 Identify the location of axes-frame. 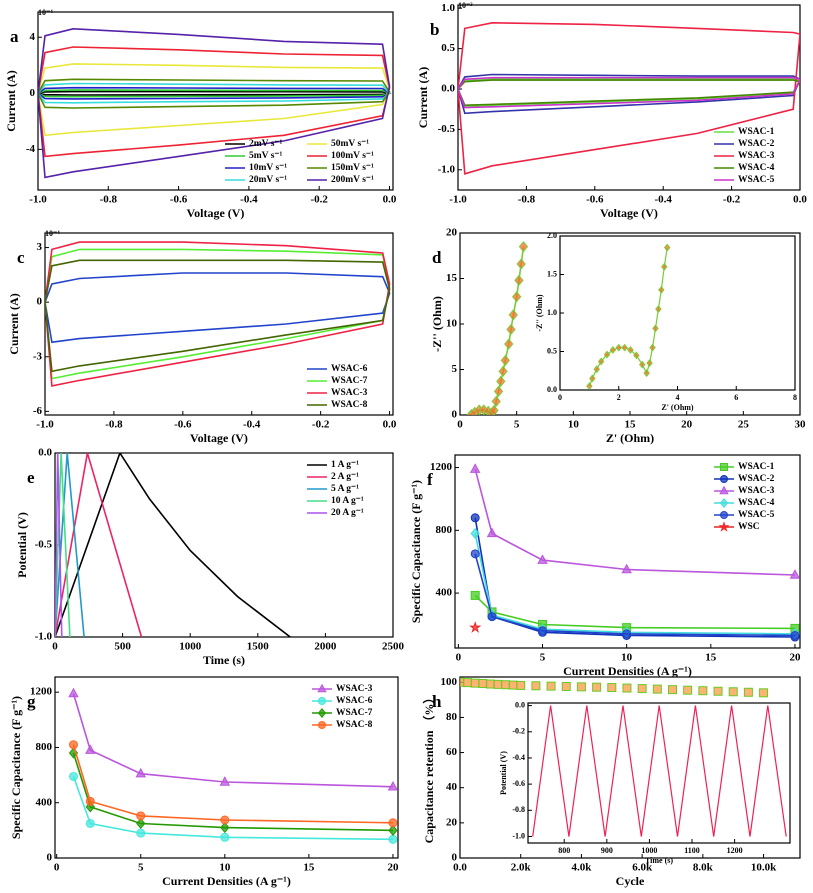
(677, 313).